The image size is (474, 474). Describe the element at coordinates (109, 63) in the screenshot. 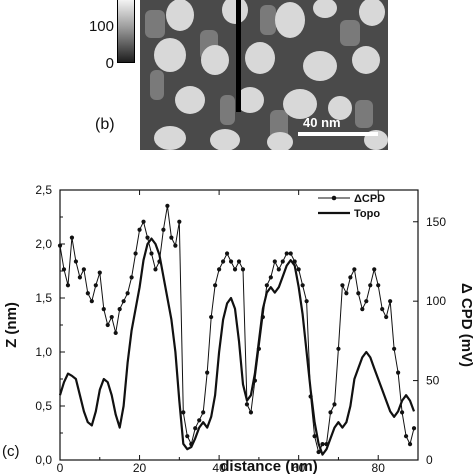

I see `colorbar-tick-label: 0` at that location.